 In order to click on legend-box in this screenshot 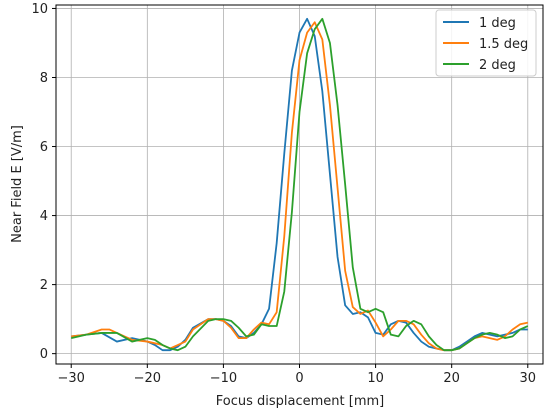, I will do `click(486, 43)`.